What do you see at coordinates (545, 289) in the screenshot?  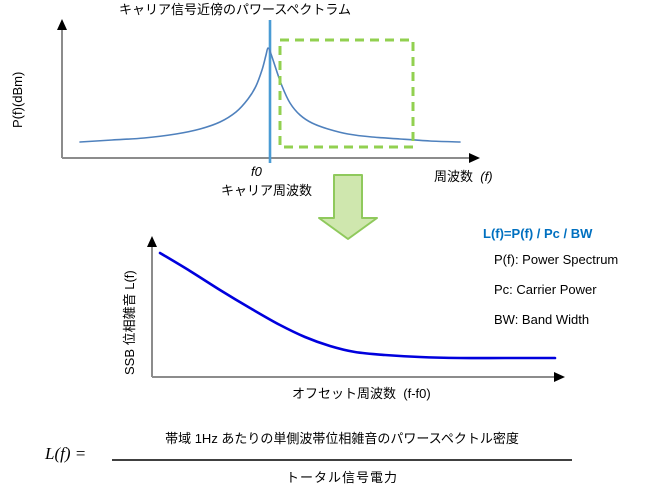 I see `equation-term-pc: Pc: Carrier Power` at bounding box center [545, 289].